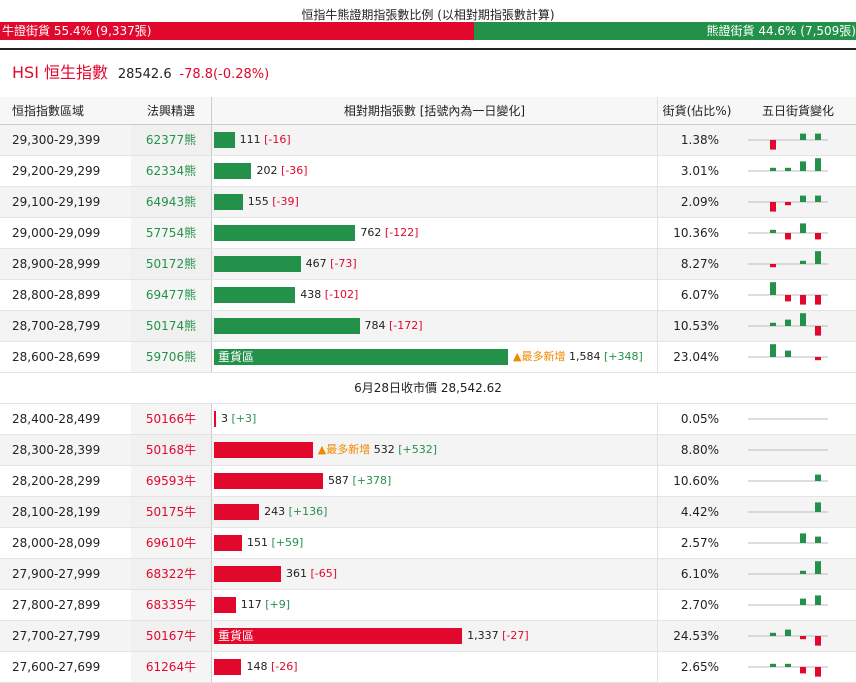  Describe the element at coordinates (359, 481) in the screenshot. I see `contracts-label: 587 [+378]` at that location.